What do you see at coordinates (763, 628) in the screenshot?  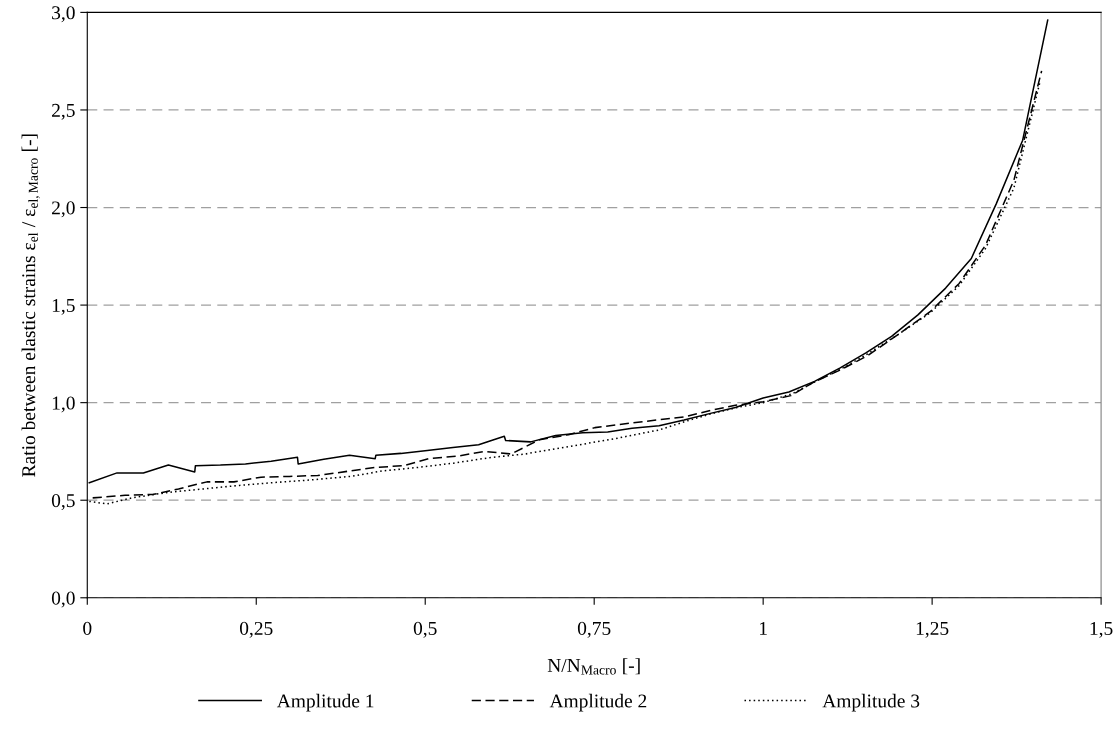 I see `x-tick-label: 1` at bounding box center [763, 628].